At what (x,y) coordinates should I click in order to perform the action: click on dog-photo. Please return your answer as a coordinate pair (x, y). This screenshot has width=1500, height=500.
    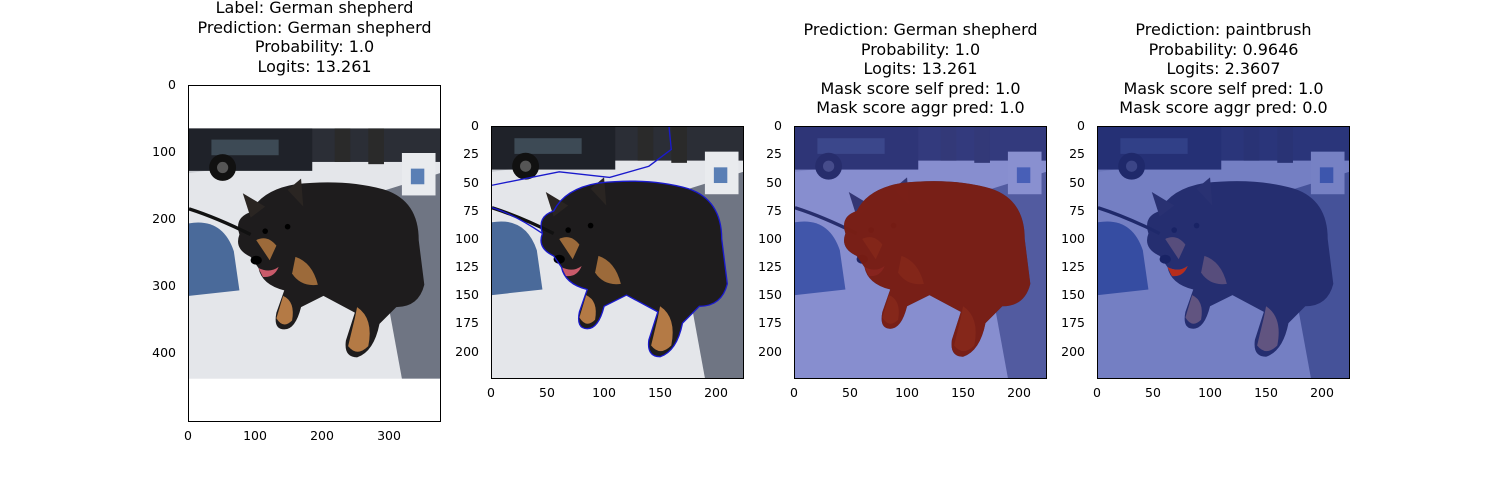
    Looking at the image, I should click on (314, 253).